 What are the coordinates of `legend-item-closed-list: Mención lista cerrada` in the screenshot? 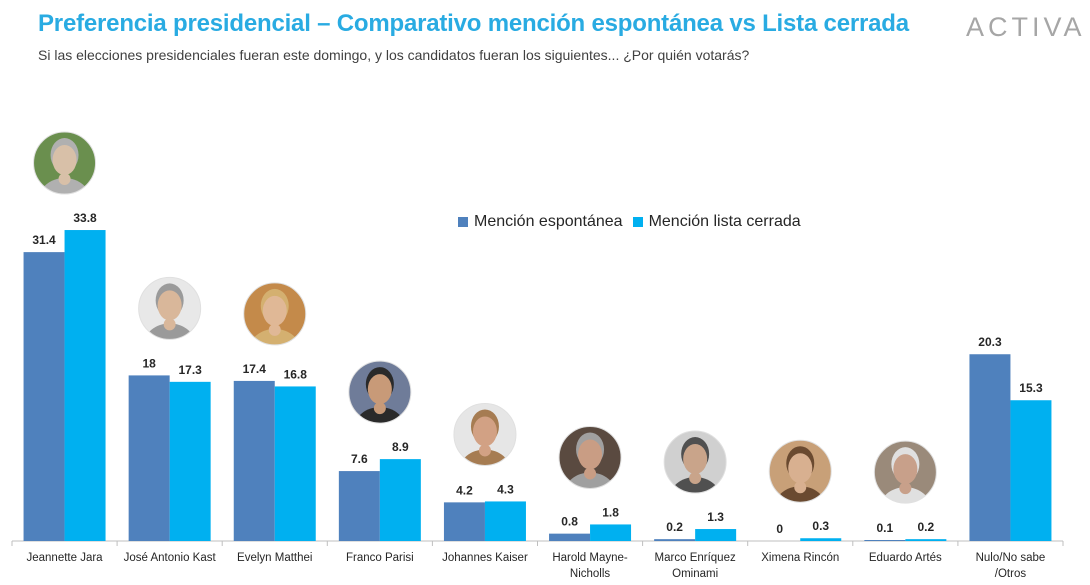 It's located at (716, 222).